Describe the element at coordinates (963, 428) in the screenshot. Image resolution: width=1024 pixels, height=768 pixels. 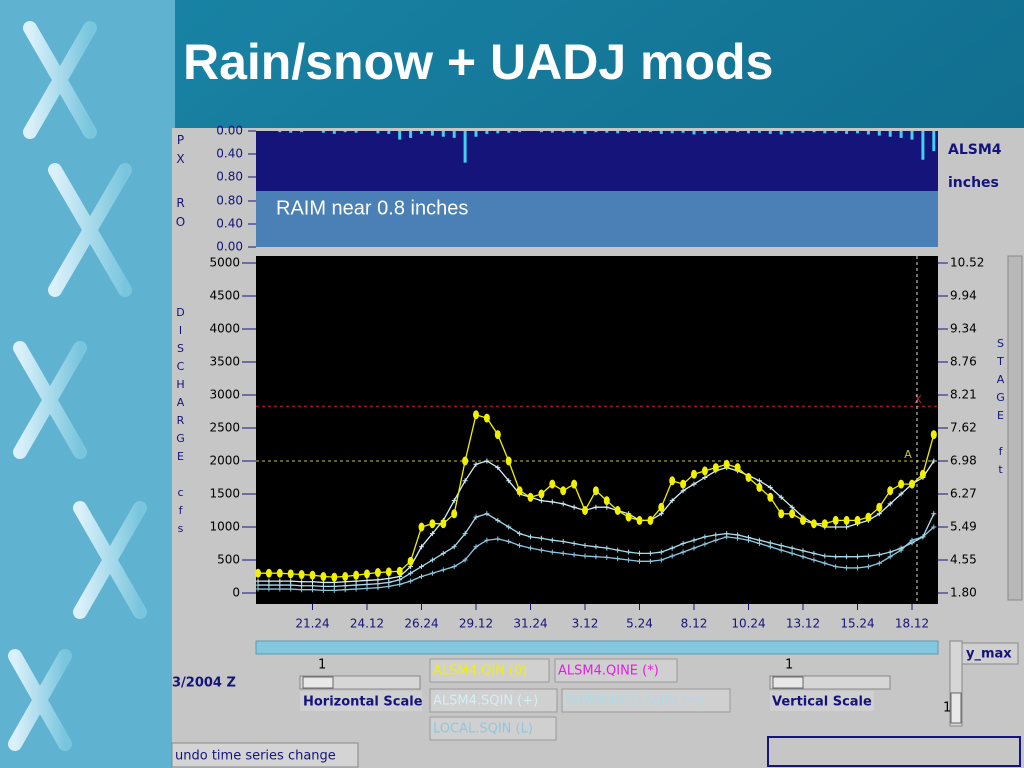
I see `y2-tick-label: 7.62` at that location.